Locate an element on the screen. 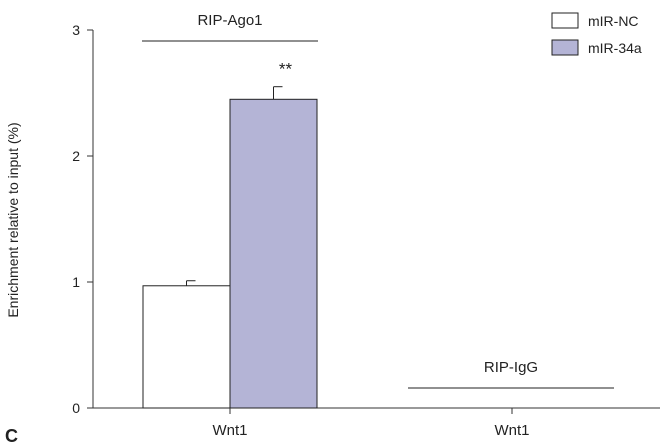  legend-label: mIR-34a is located at coordinates (615, 48).